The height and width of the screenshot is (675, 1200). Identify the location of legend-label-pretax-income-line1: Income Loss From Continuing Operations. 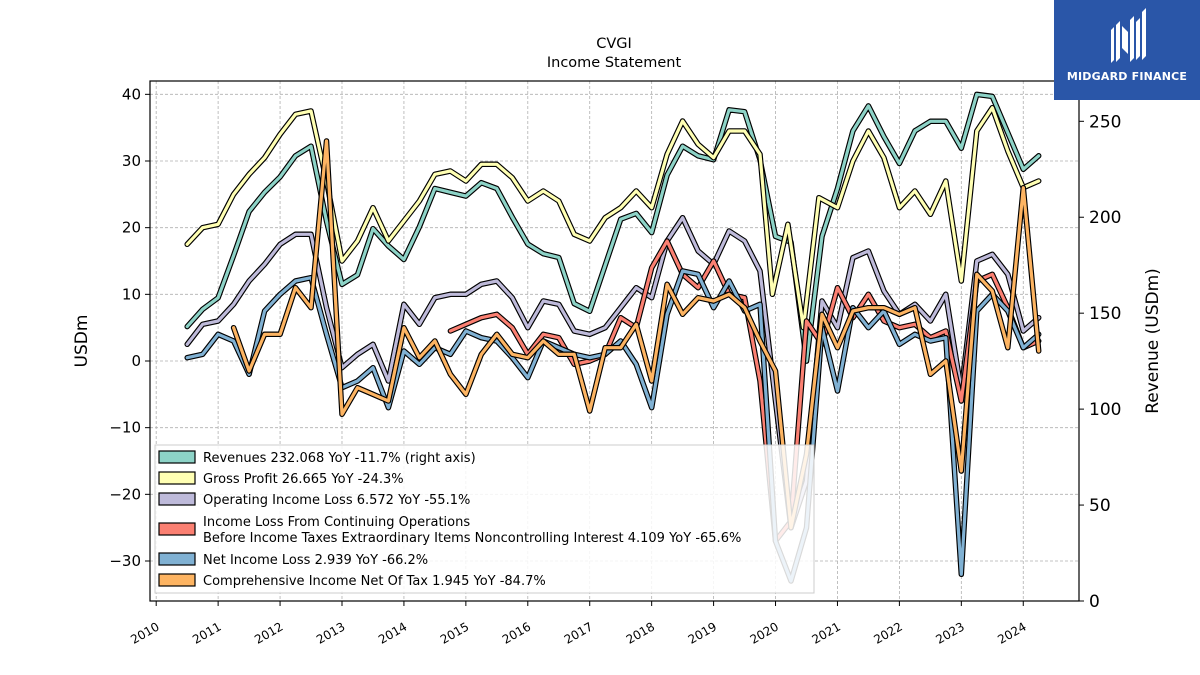
(336, 522).